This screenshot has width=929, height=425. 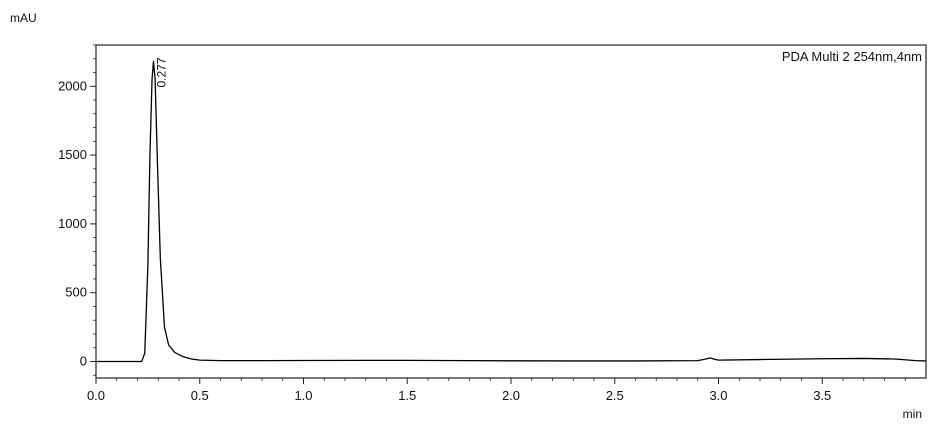 What do you see at coordinates (822, 395) in the screenshot?
I see `x-tick-label: 3.5` at bounding box center [822, 395].